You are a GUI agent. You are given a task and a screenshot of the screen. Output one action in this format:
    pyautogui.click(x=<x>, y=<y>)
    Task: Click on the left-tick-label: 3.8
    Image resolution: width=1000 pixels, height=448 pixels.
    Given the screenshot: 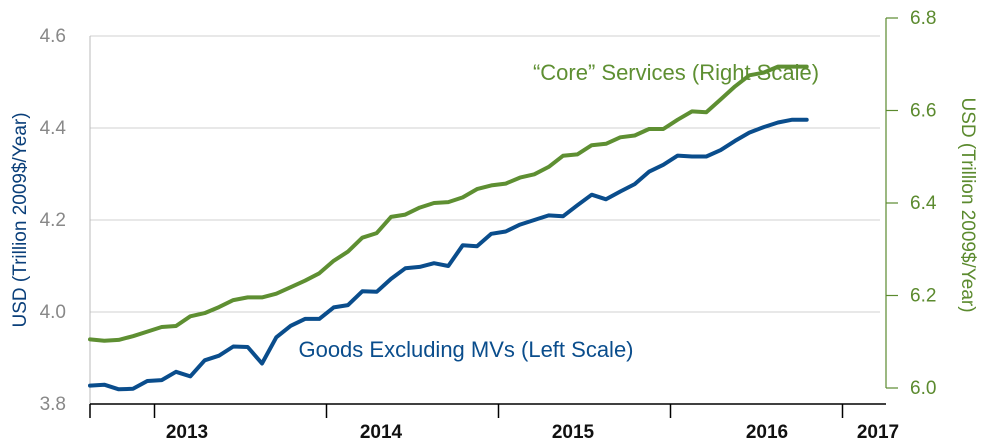 What is the action you would take?
    pyautogui.click(x=53, y=404)
    